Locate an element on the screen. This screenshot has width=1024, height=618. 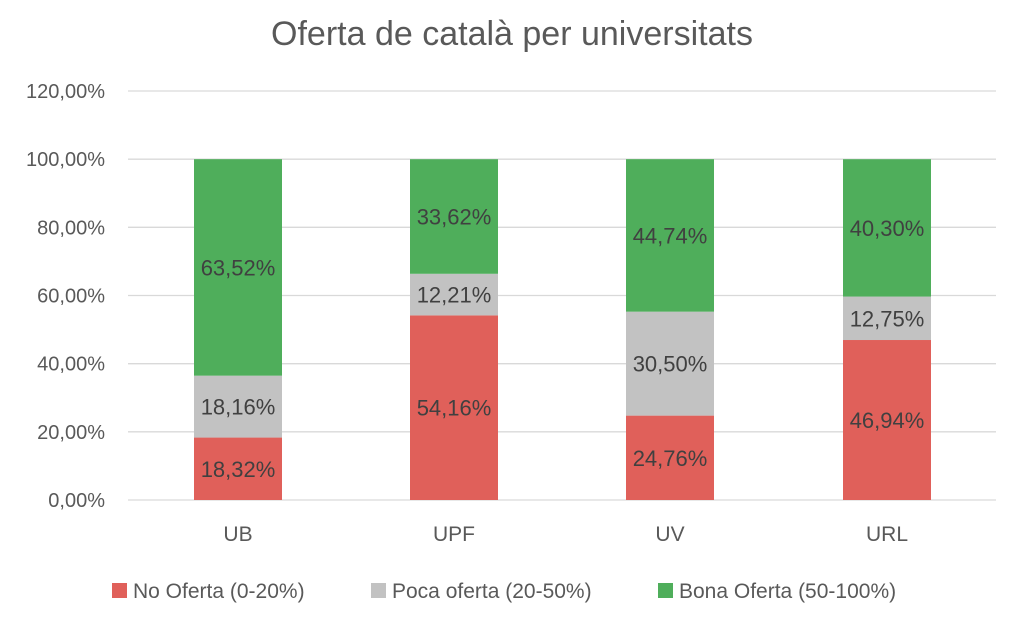
data-label: 40,30% is located at coordinates (887, 228).